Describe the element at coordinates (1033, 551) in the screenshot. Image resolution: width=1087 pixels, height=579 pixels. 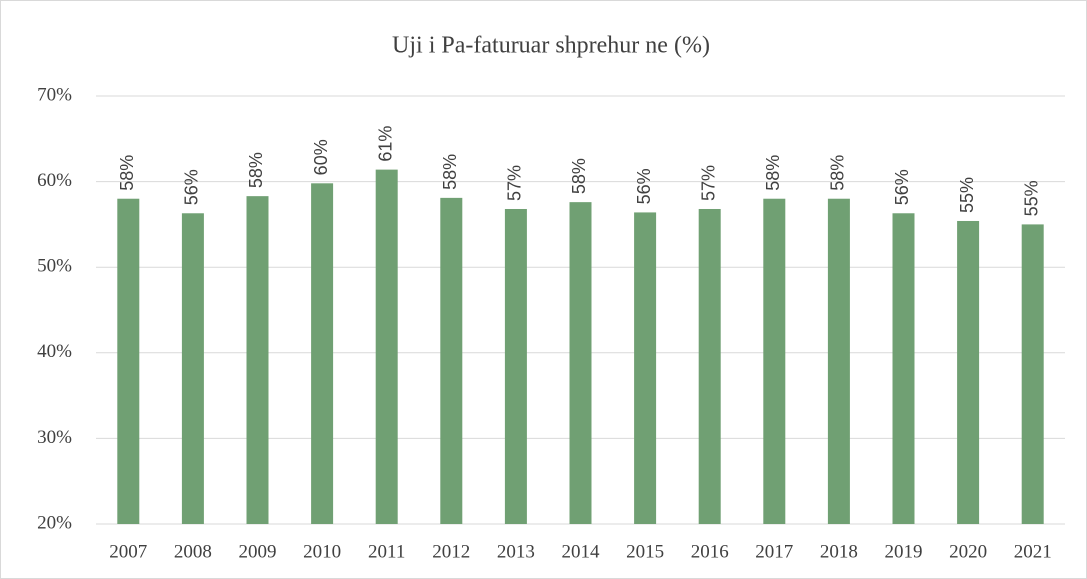
I see `x-tick-label: 2021` at that location.